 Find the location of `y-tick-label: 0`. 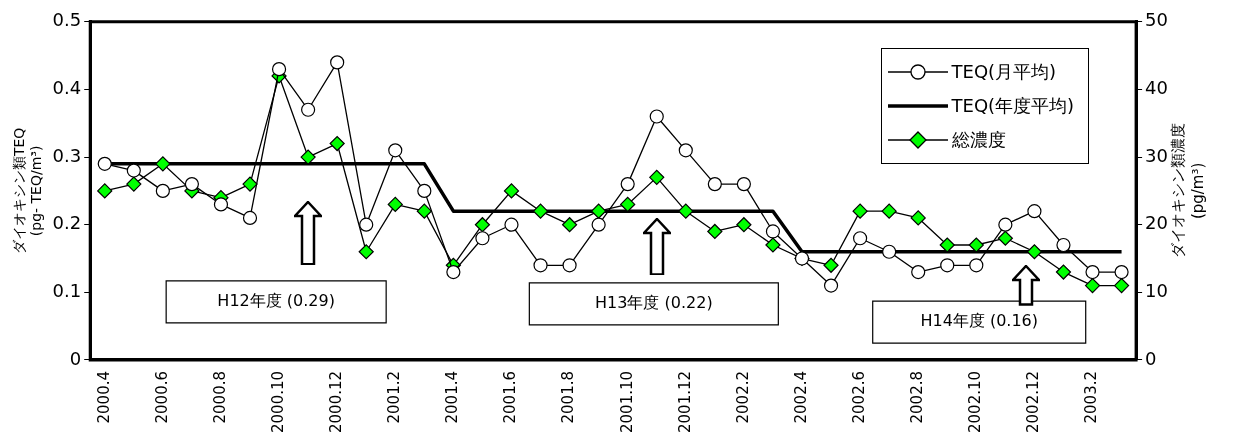

y-tick-label: 0 is located at coordinates (75, 358).